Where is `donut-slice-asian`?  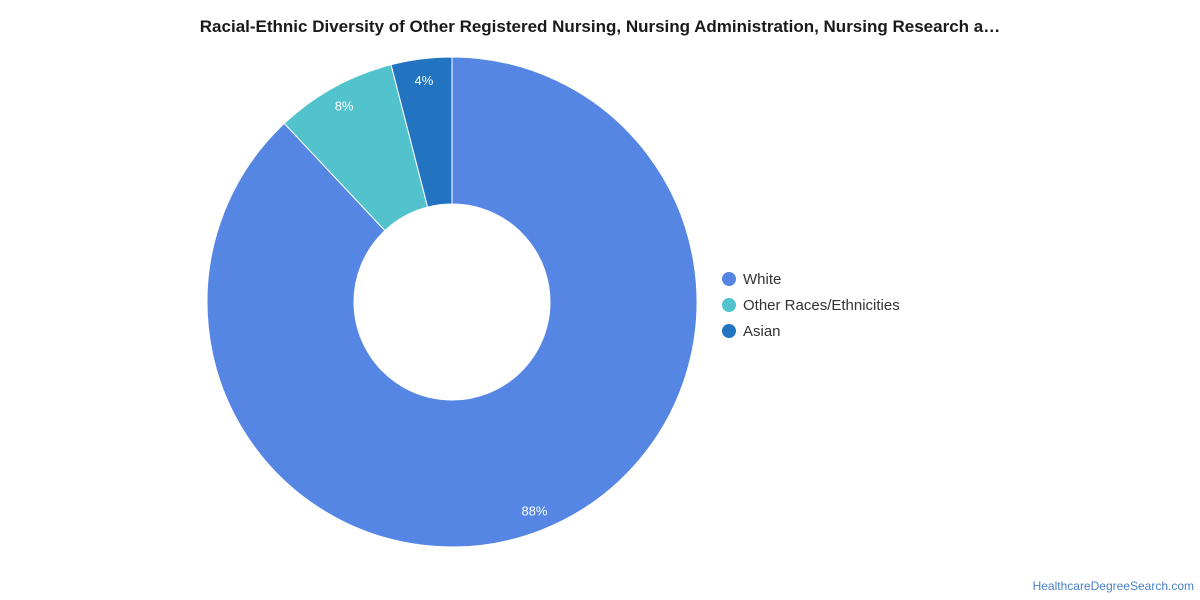 donut-slice-asian is located at coordinates (421, 132).